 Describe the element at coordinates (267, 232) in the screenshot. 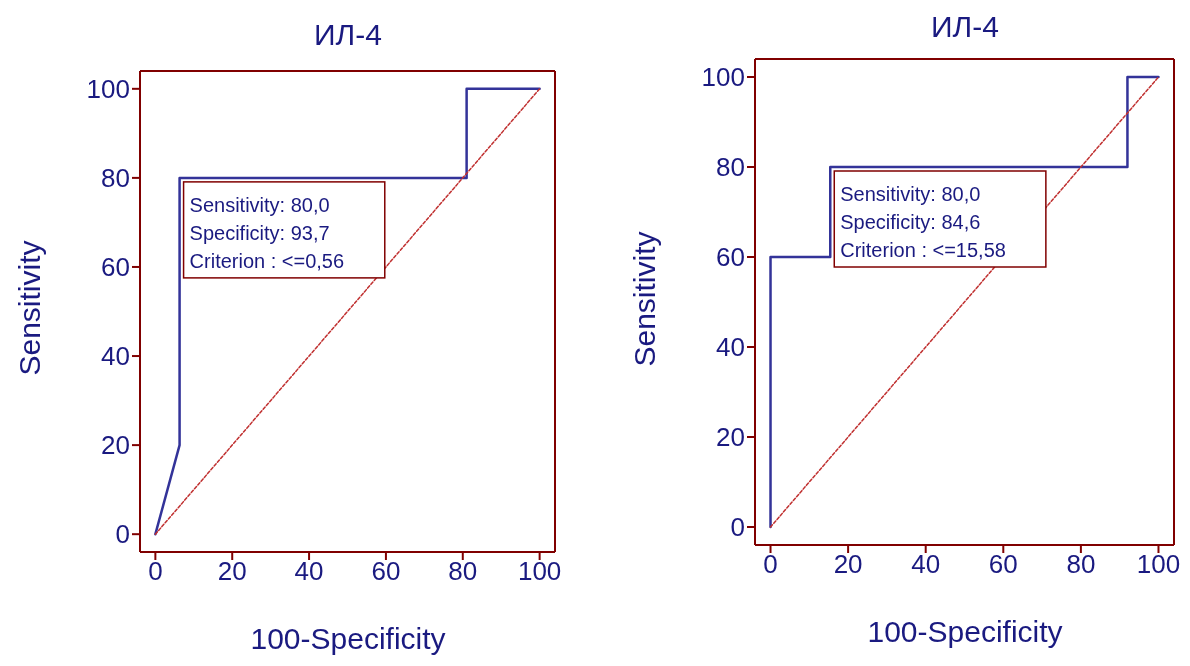

I see `annotation: Sensitivity: 80,0 Specificity: 93,7 Criterion : <=0,56` at that location.